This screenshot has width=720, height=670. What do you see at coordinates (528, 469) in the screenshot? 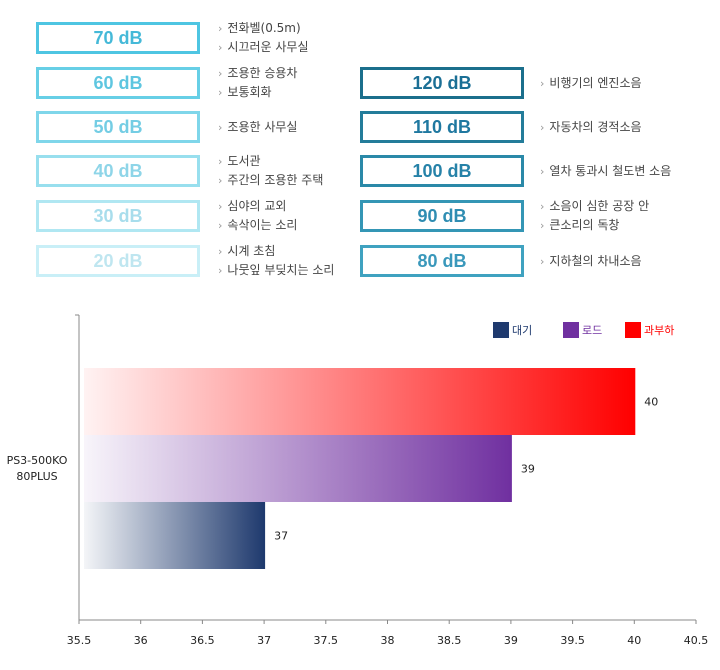
I see `data-label: 39` at bounding box center [528, 469].